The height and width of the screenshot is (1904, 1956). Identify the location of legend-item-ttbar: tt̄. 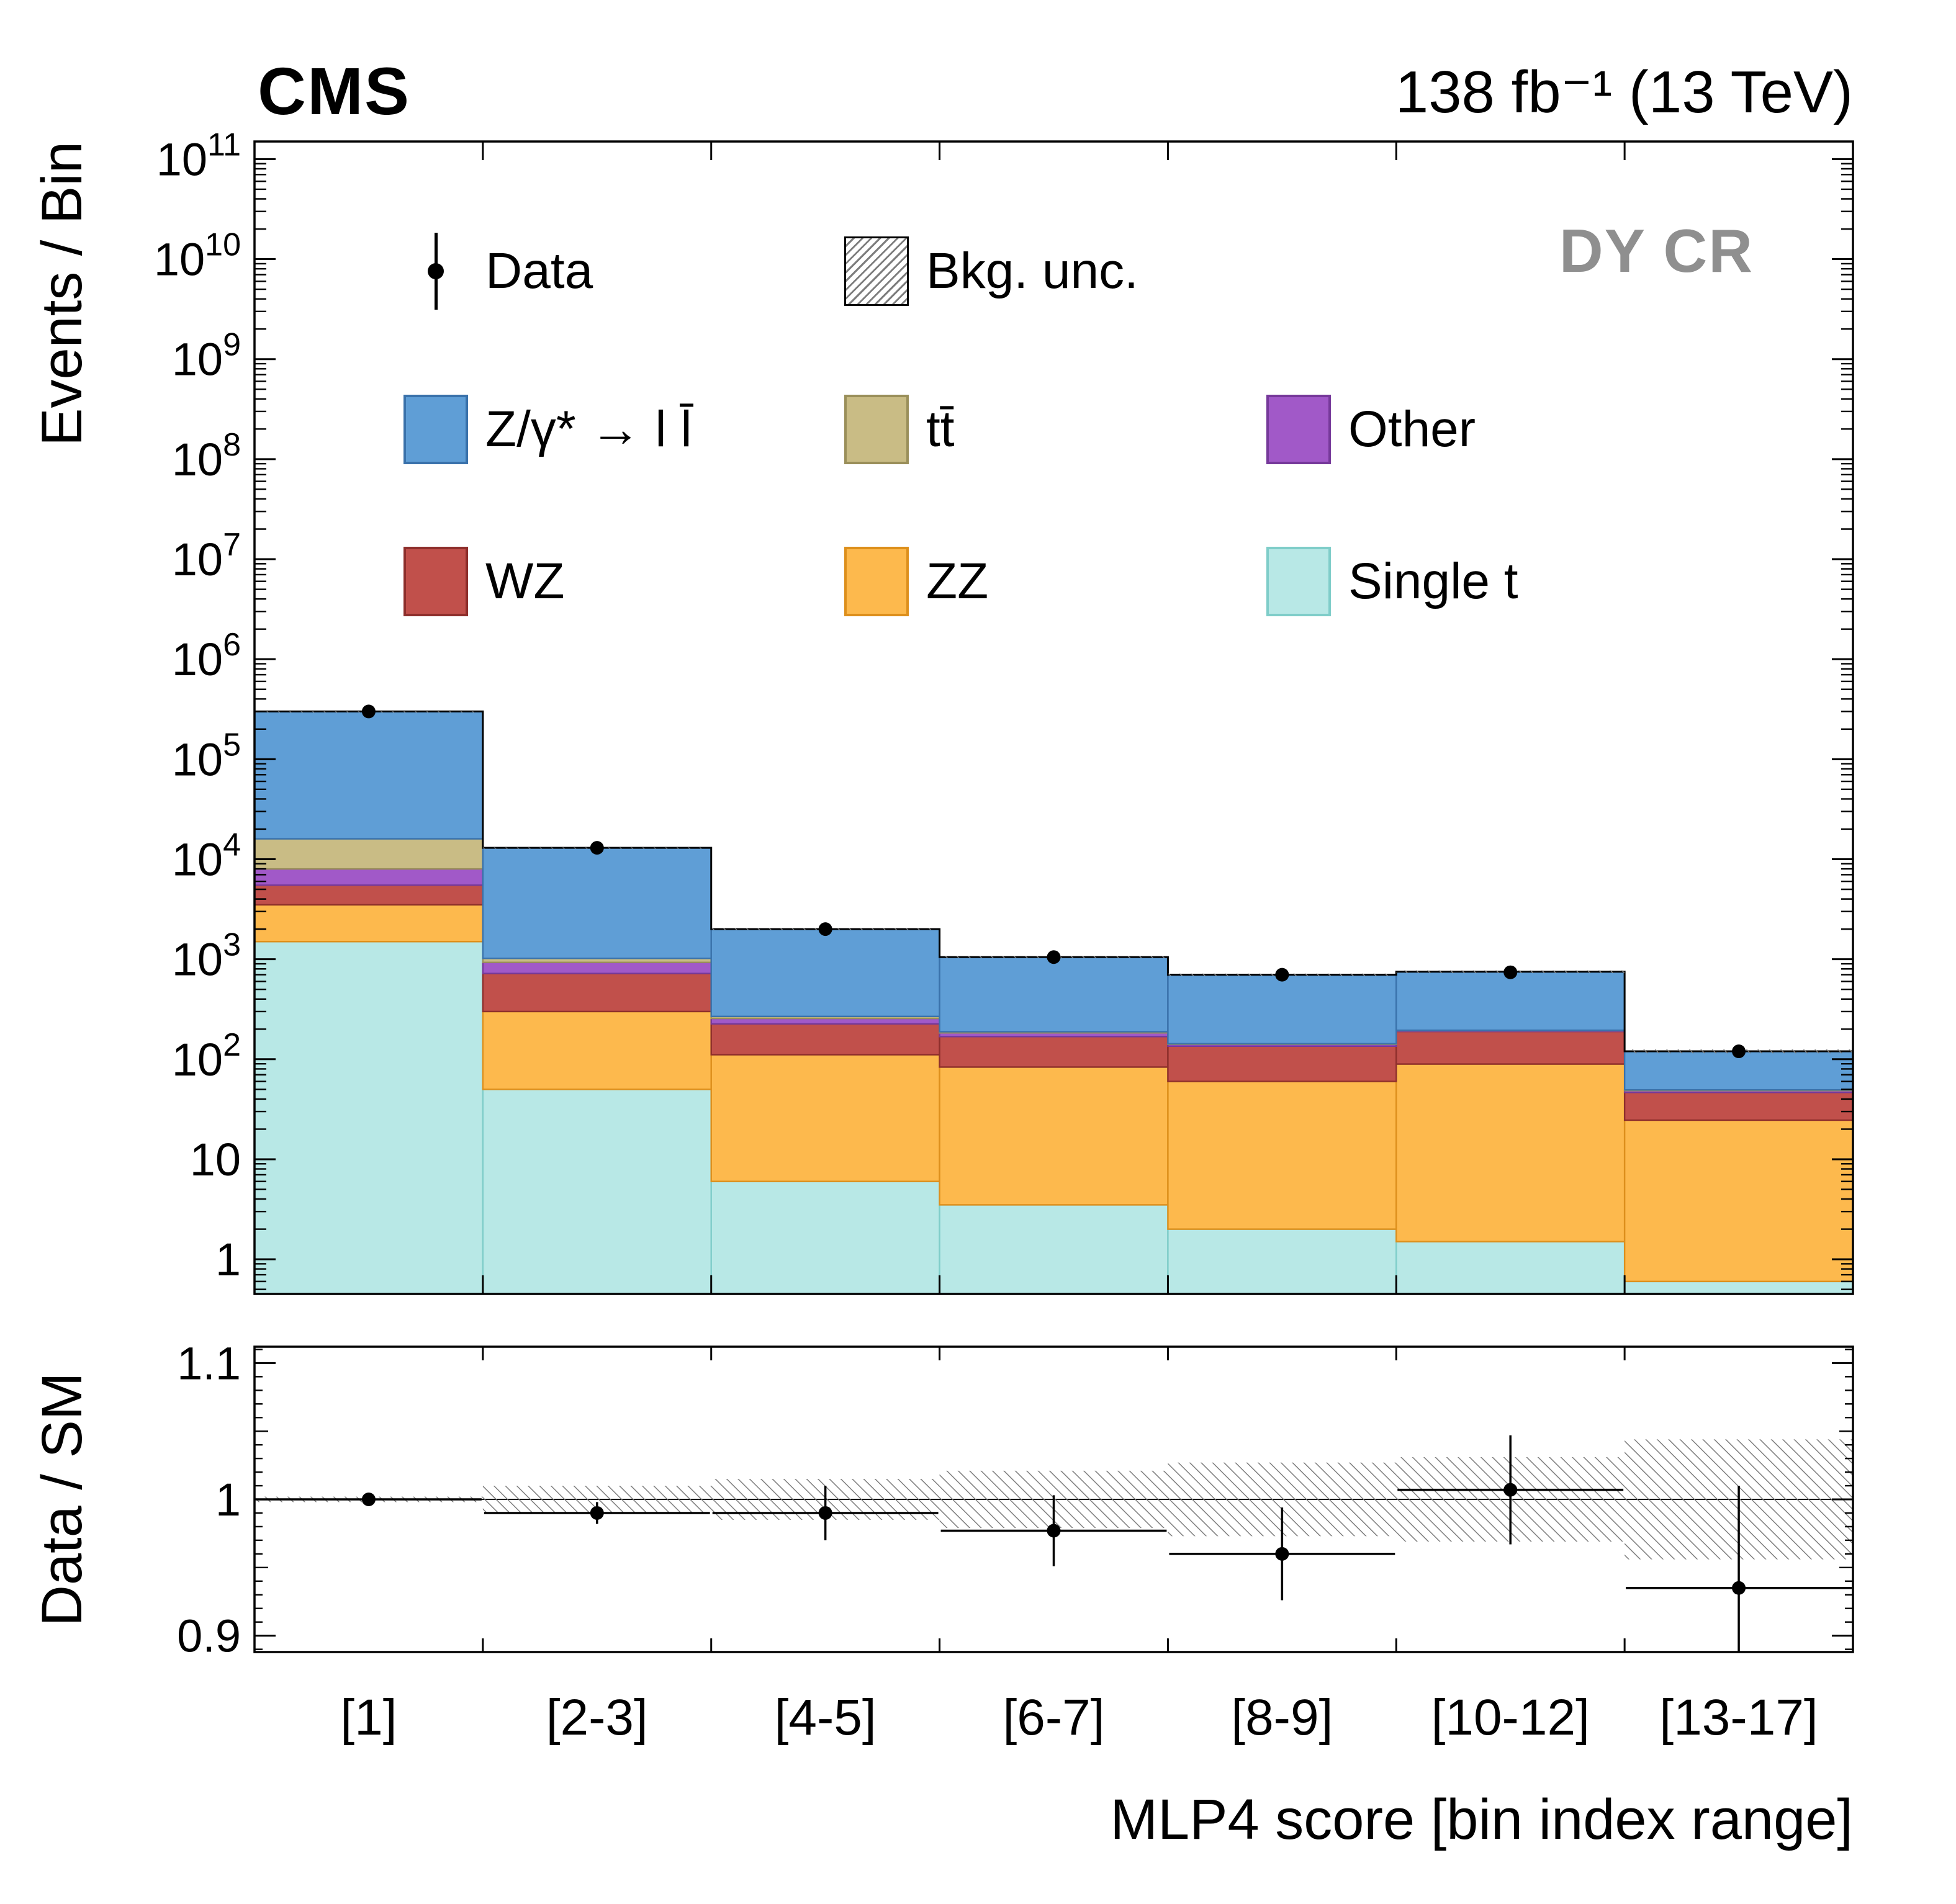
(899, 430).